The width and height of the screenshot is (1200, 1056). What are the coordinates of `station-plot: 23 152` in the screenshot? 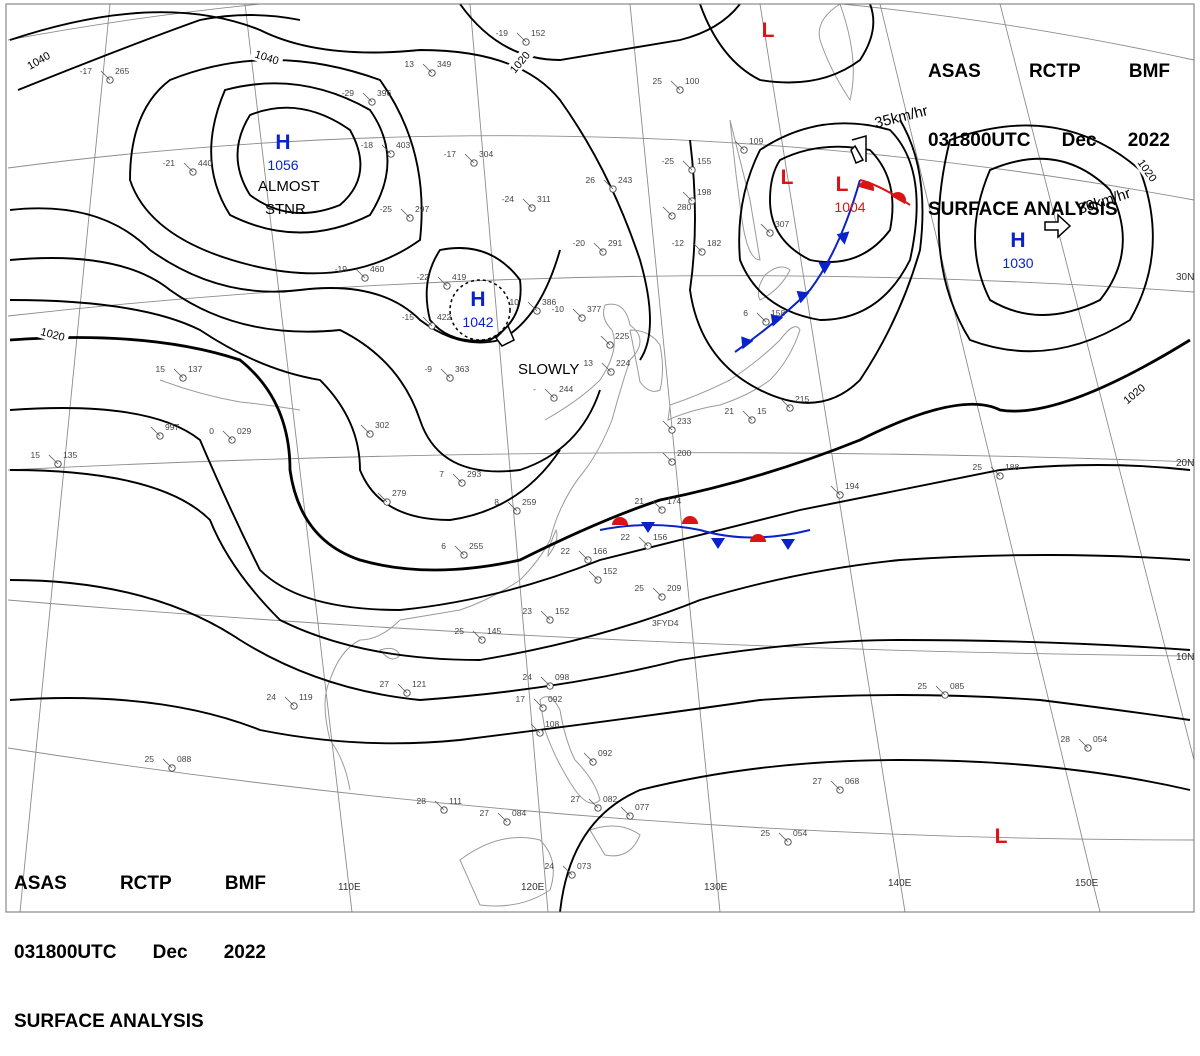 It's located at (546, 615).